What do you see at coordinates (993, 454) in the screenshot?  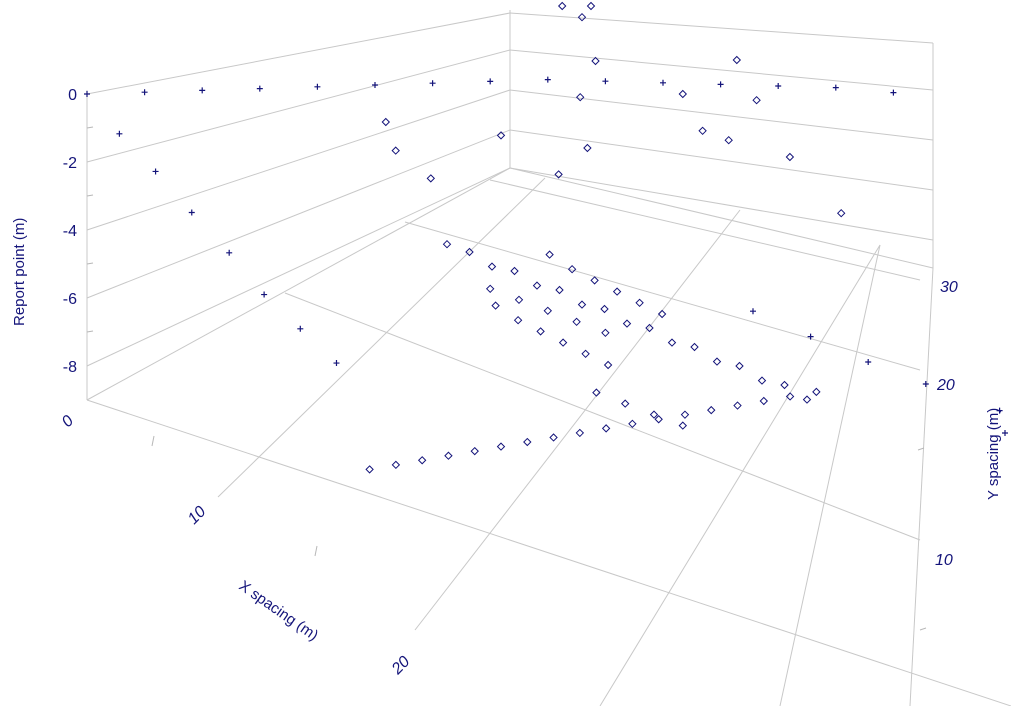 I see `y-axis-title: Y spacing (m)` at bounding box center [993, 454].